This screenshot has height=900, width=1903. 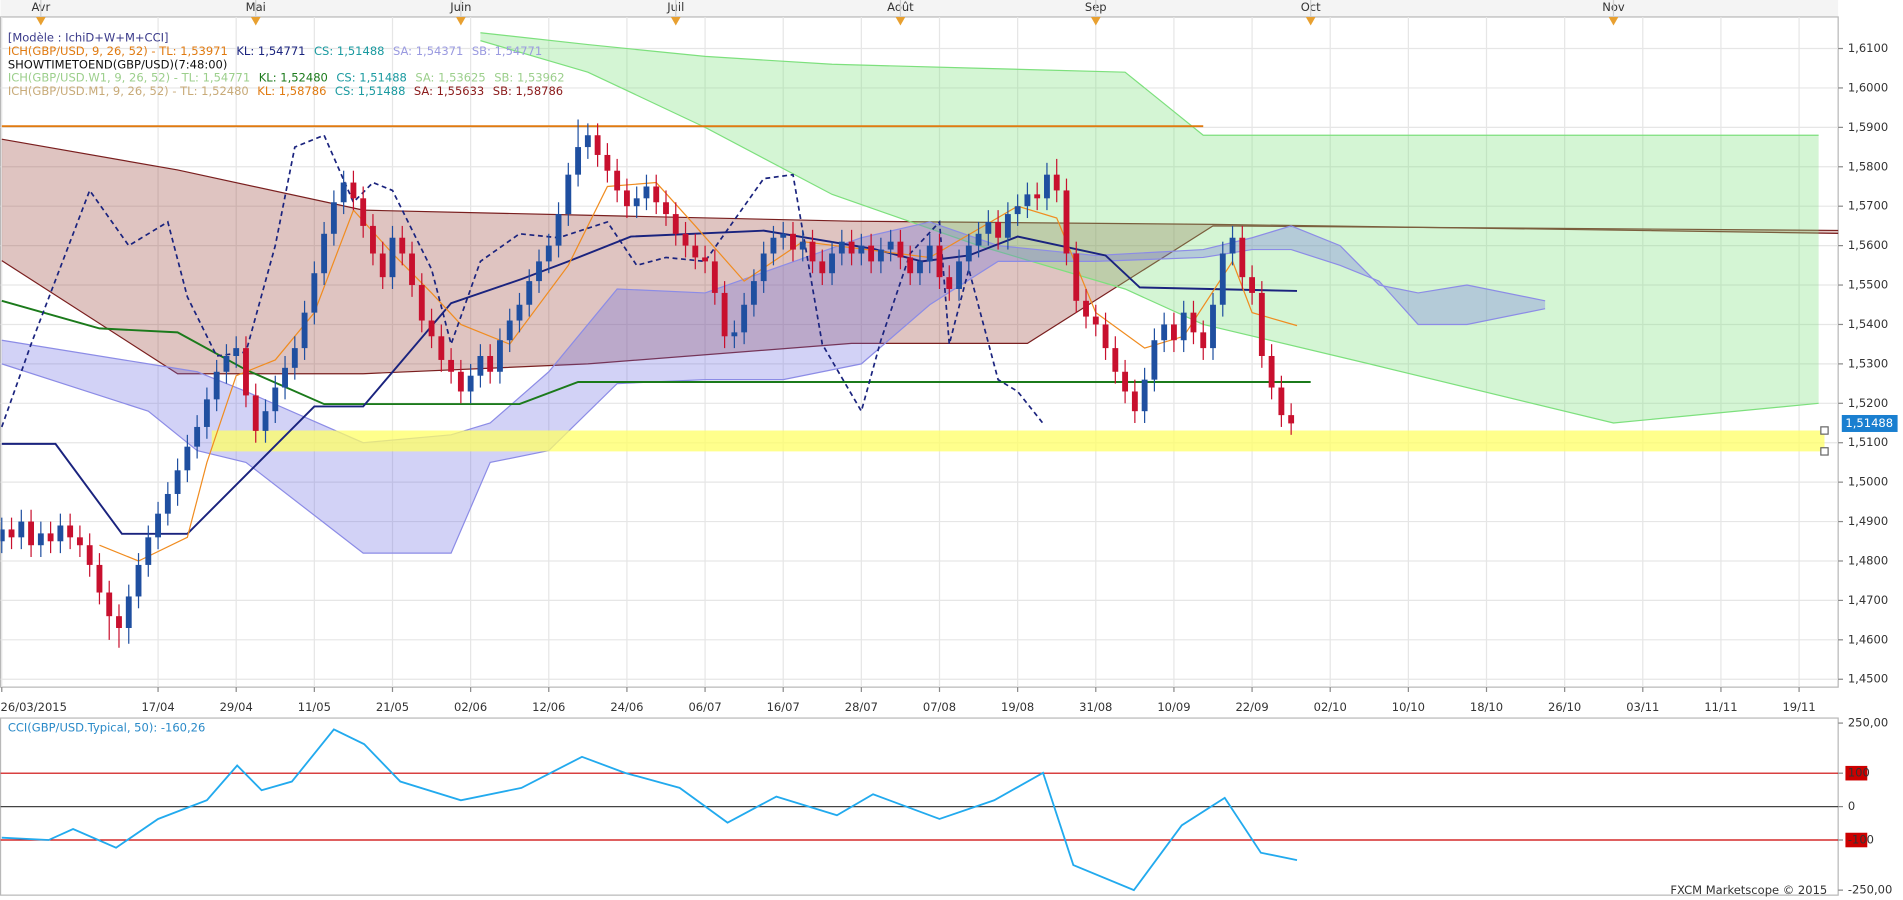 I want to click on cci-title: CCI(GBP/USD.Typical, 50): -160,26, so click(x=107, y=727).